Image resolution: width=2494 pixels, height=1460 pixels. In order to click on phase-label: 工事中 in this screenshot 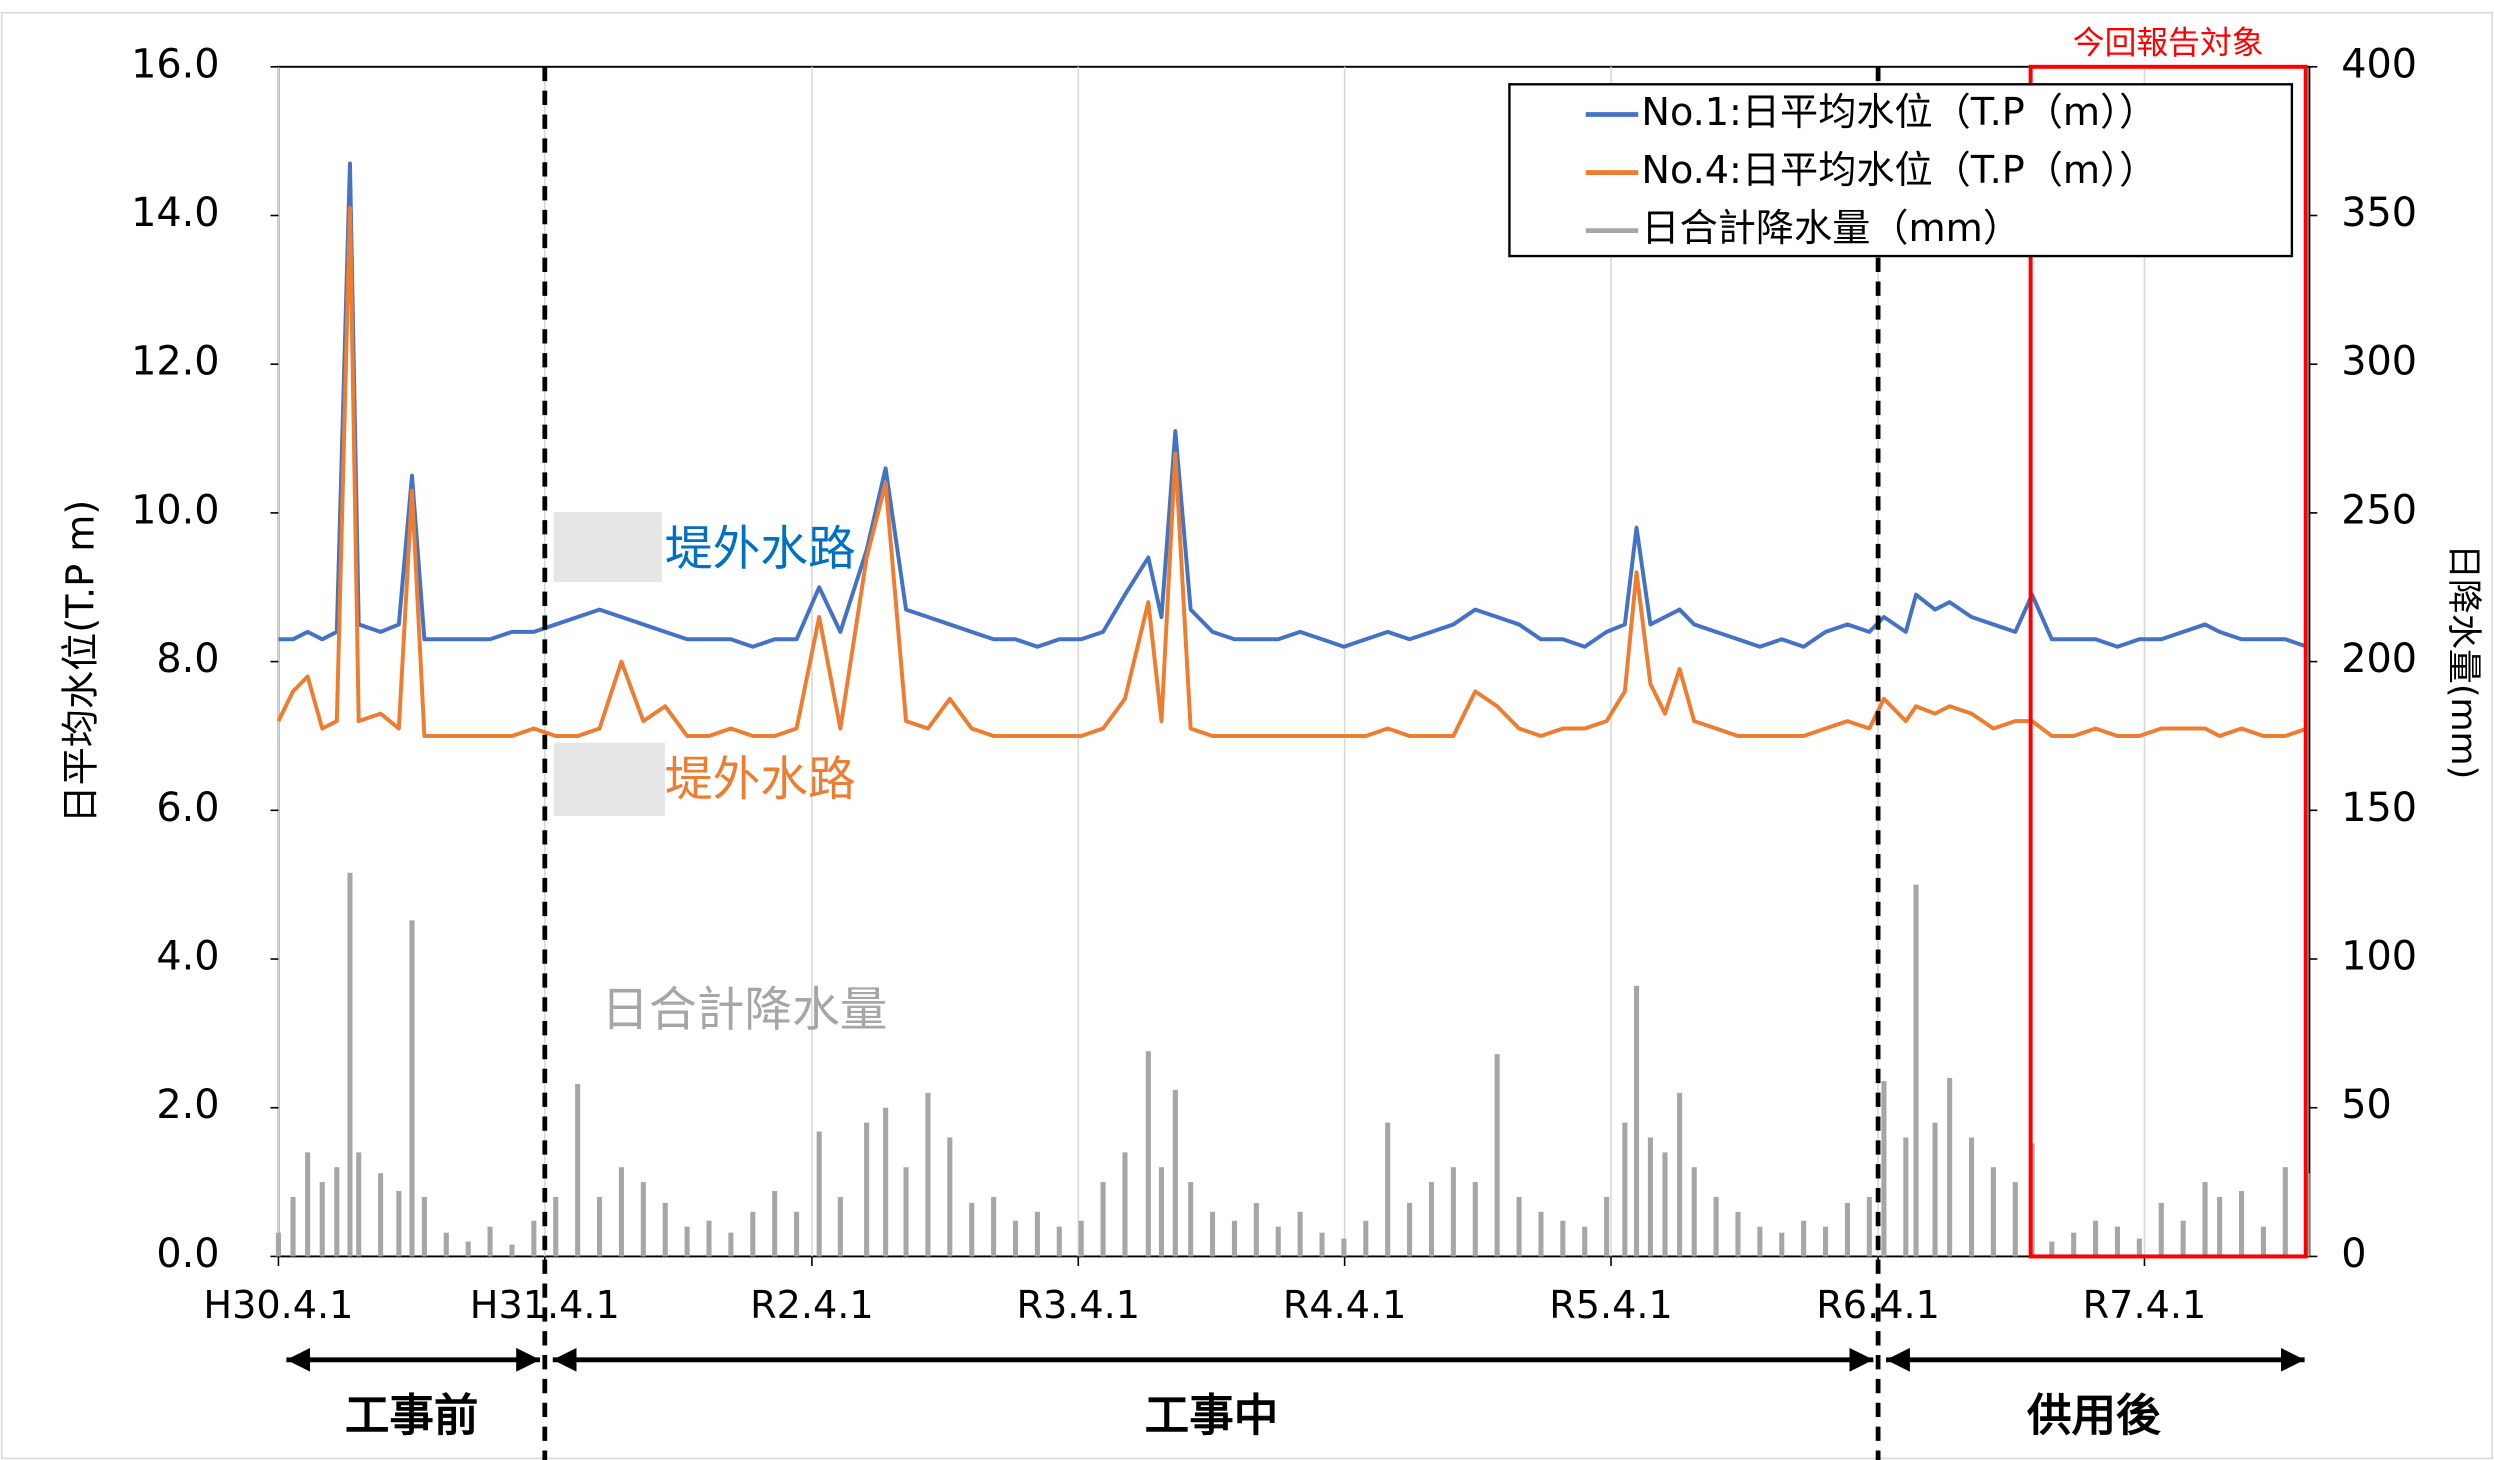, I will do `click(1212, 1416)`.